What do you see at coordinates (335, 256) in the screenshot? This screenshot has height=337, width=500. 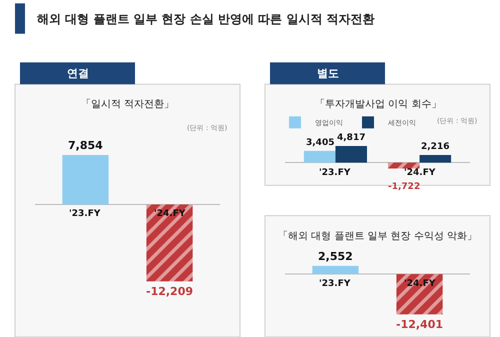 I see `data-label: 2,552` at bounding box center [335, 256].